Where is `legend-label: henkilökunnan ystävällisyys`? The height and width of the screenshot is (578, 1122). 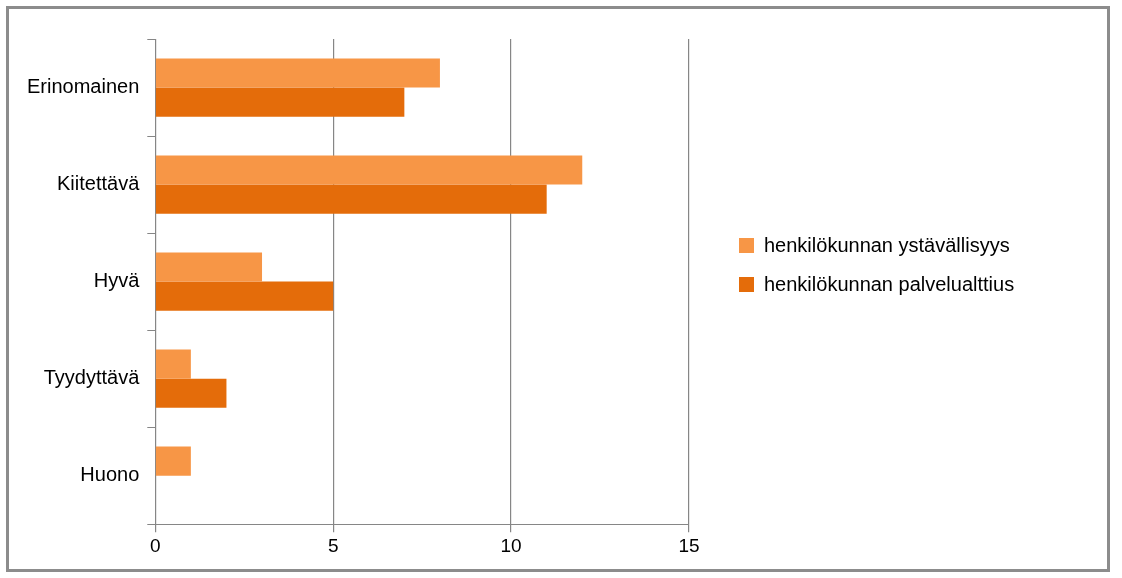 legend-label: henkilökunnan ystävällisyys is located at coordinates (887, 245).